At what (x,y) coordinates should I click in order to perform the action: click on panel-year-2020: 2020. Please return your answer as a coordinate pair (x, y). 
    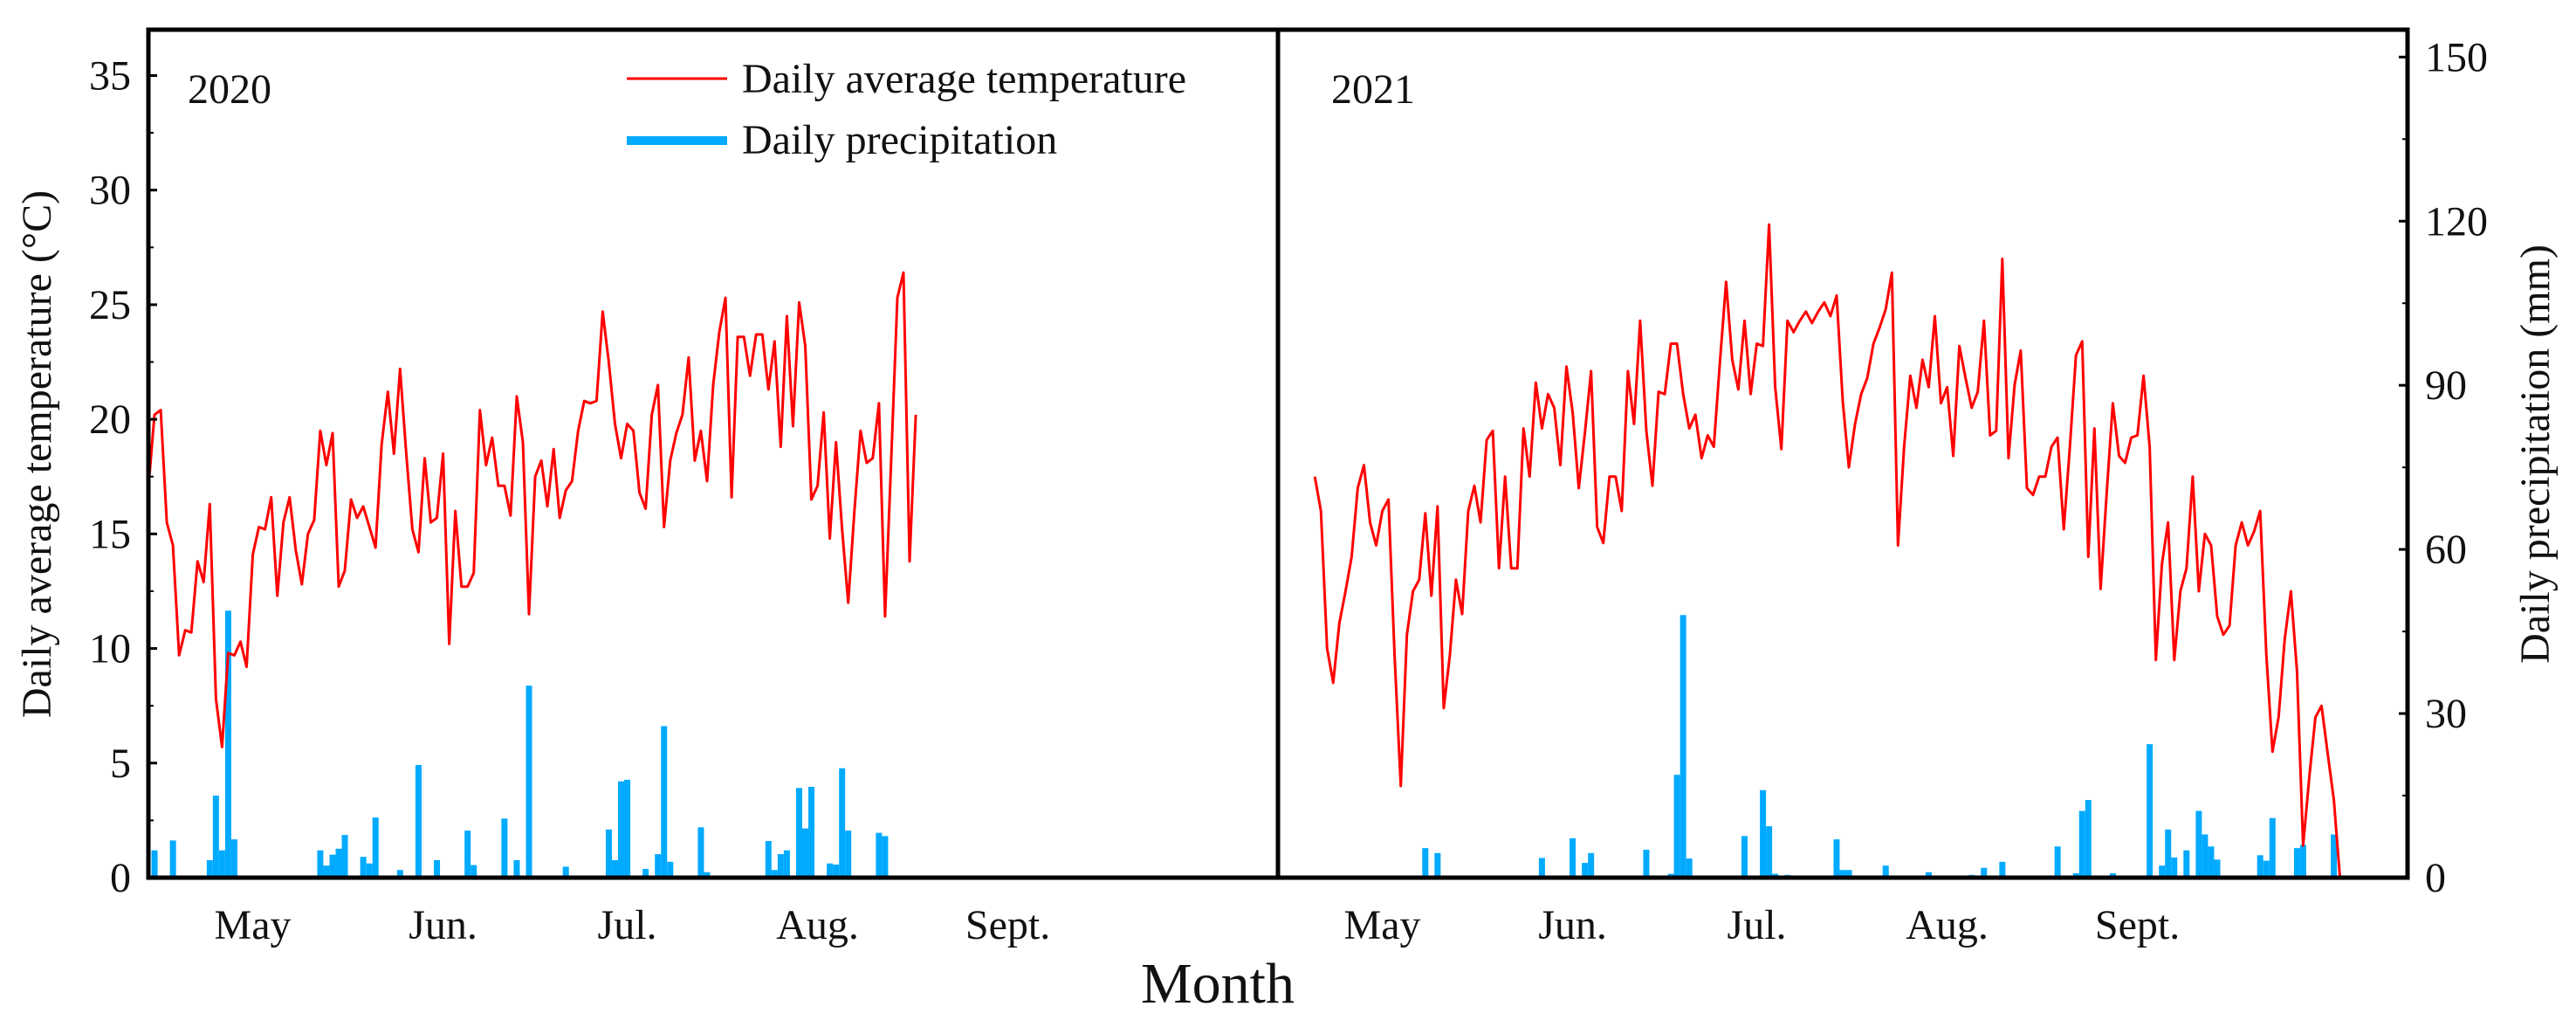
    Looking at the image, I should click on (229, 90).